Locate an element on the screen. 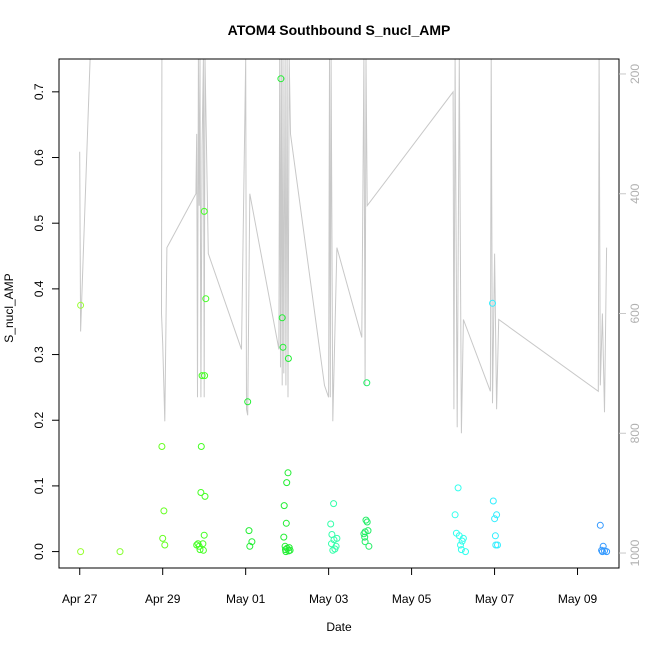 This screenshot has width=650, height=650. y-tick-label: 0.6 is located at coordinates (39, 157).